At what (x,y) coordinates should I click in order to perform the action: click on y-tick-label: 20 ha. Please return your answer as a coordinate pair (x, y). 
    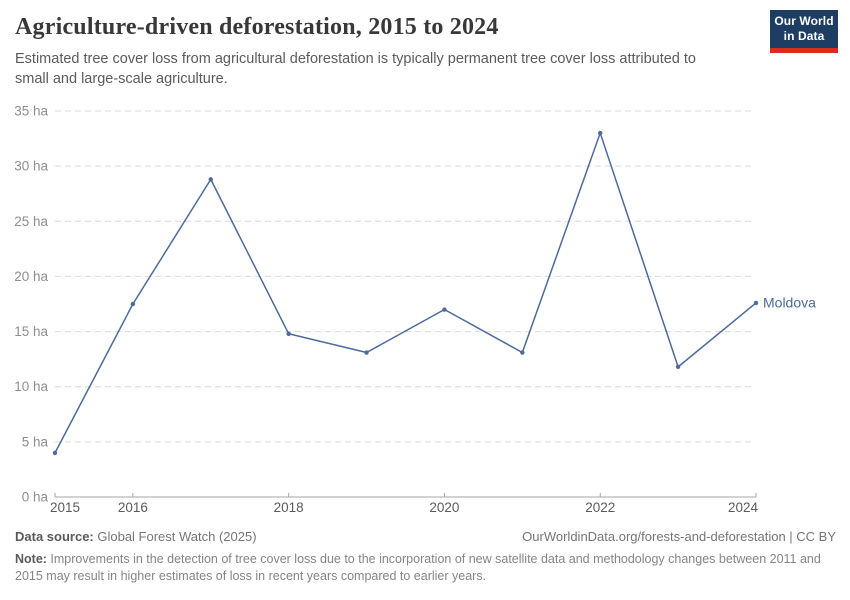
    Looking at the image, I should click on (31, 276).